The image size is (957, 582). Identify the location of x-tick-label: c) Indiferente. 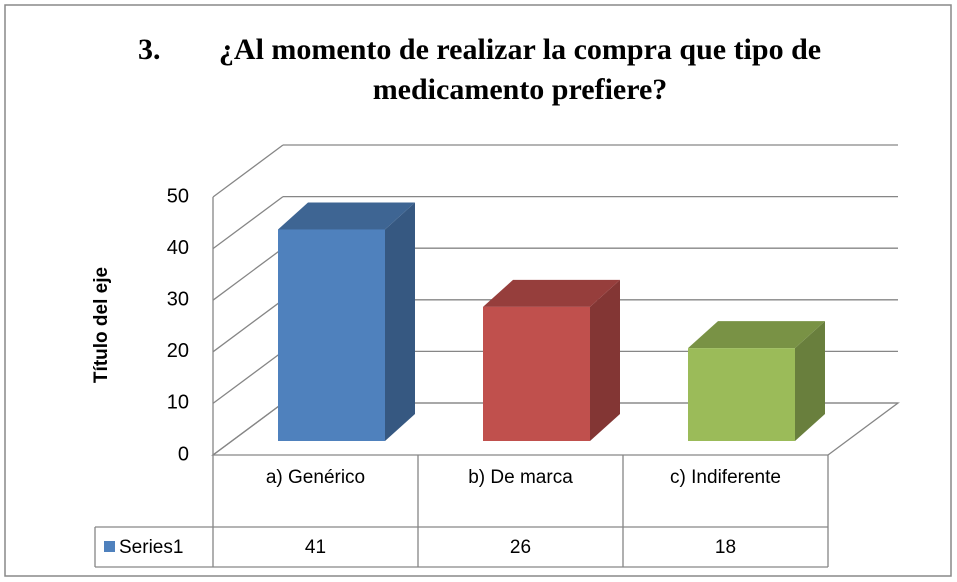
(725, 477).